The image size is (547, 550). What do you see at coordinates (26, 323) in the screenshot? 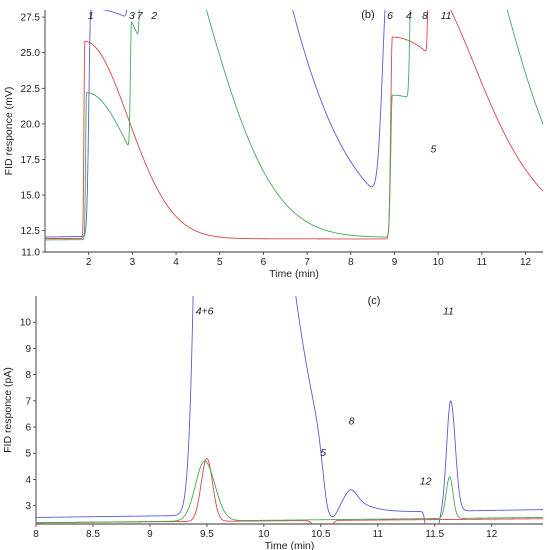
I see `y-tick-label: 10` at bounding box center [26, 323].